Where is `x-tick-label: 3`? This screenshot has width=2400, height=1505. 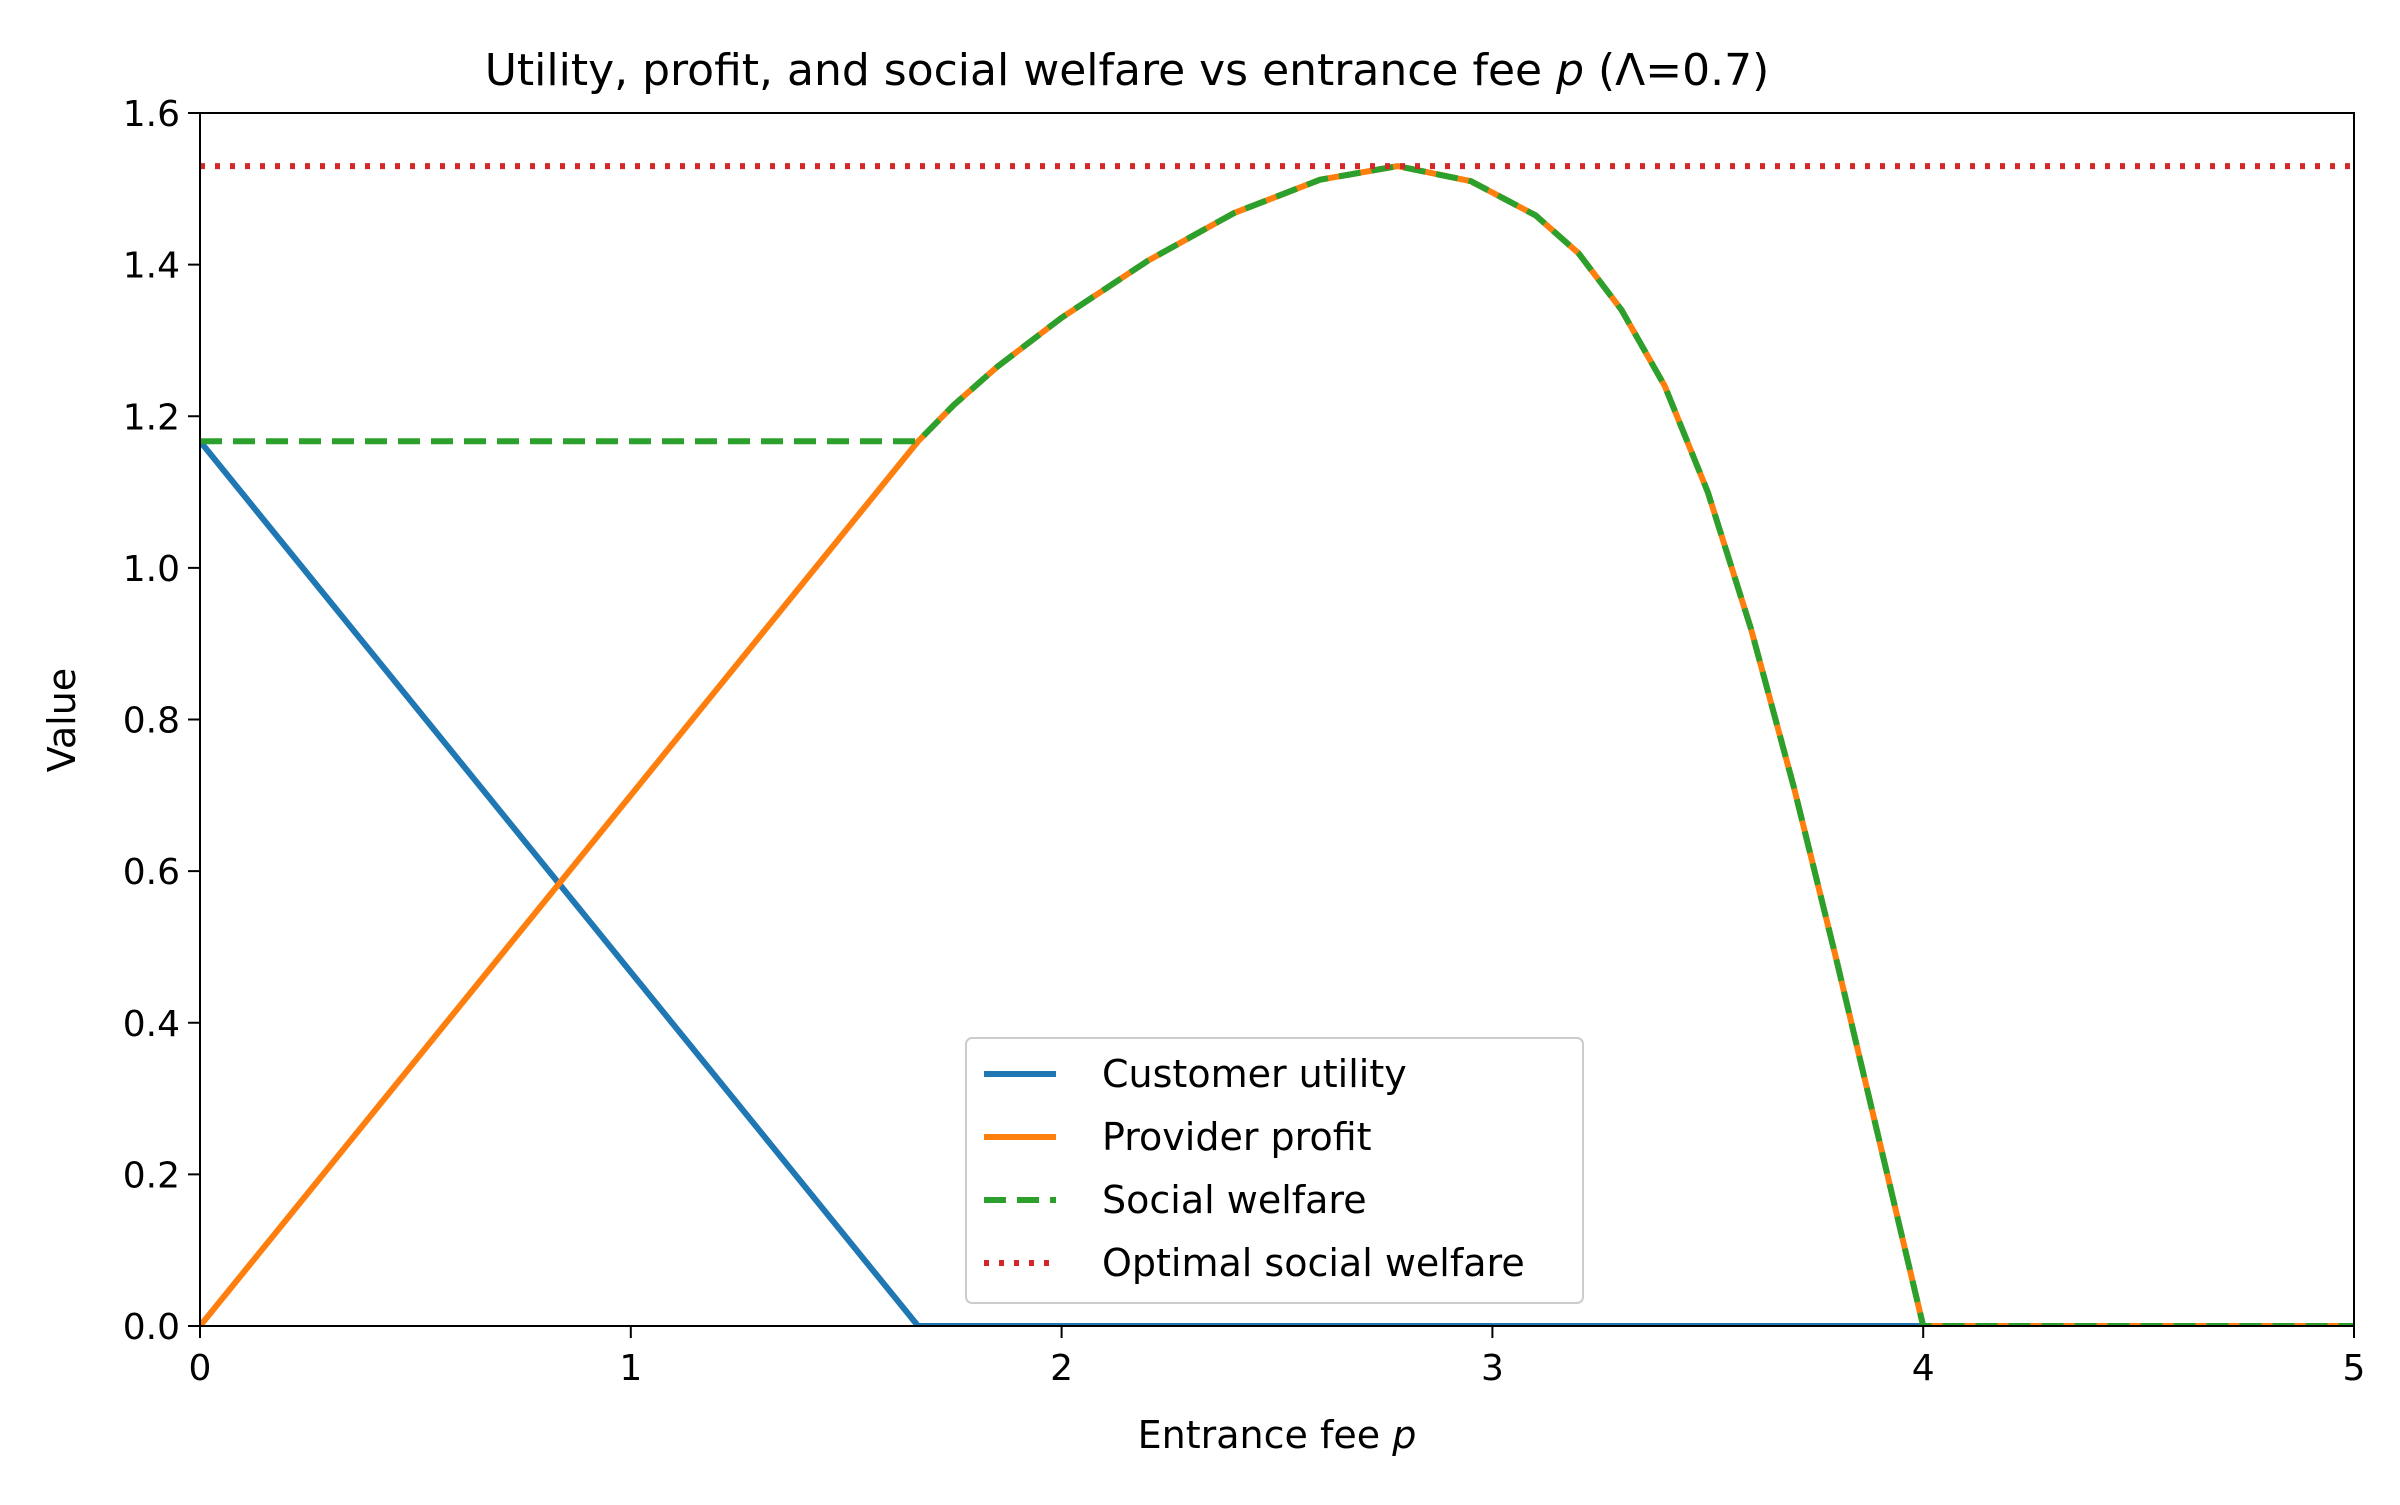
x-tick-label: 3 is located at coordinates (1492, 1368).